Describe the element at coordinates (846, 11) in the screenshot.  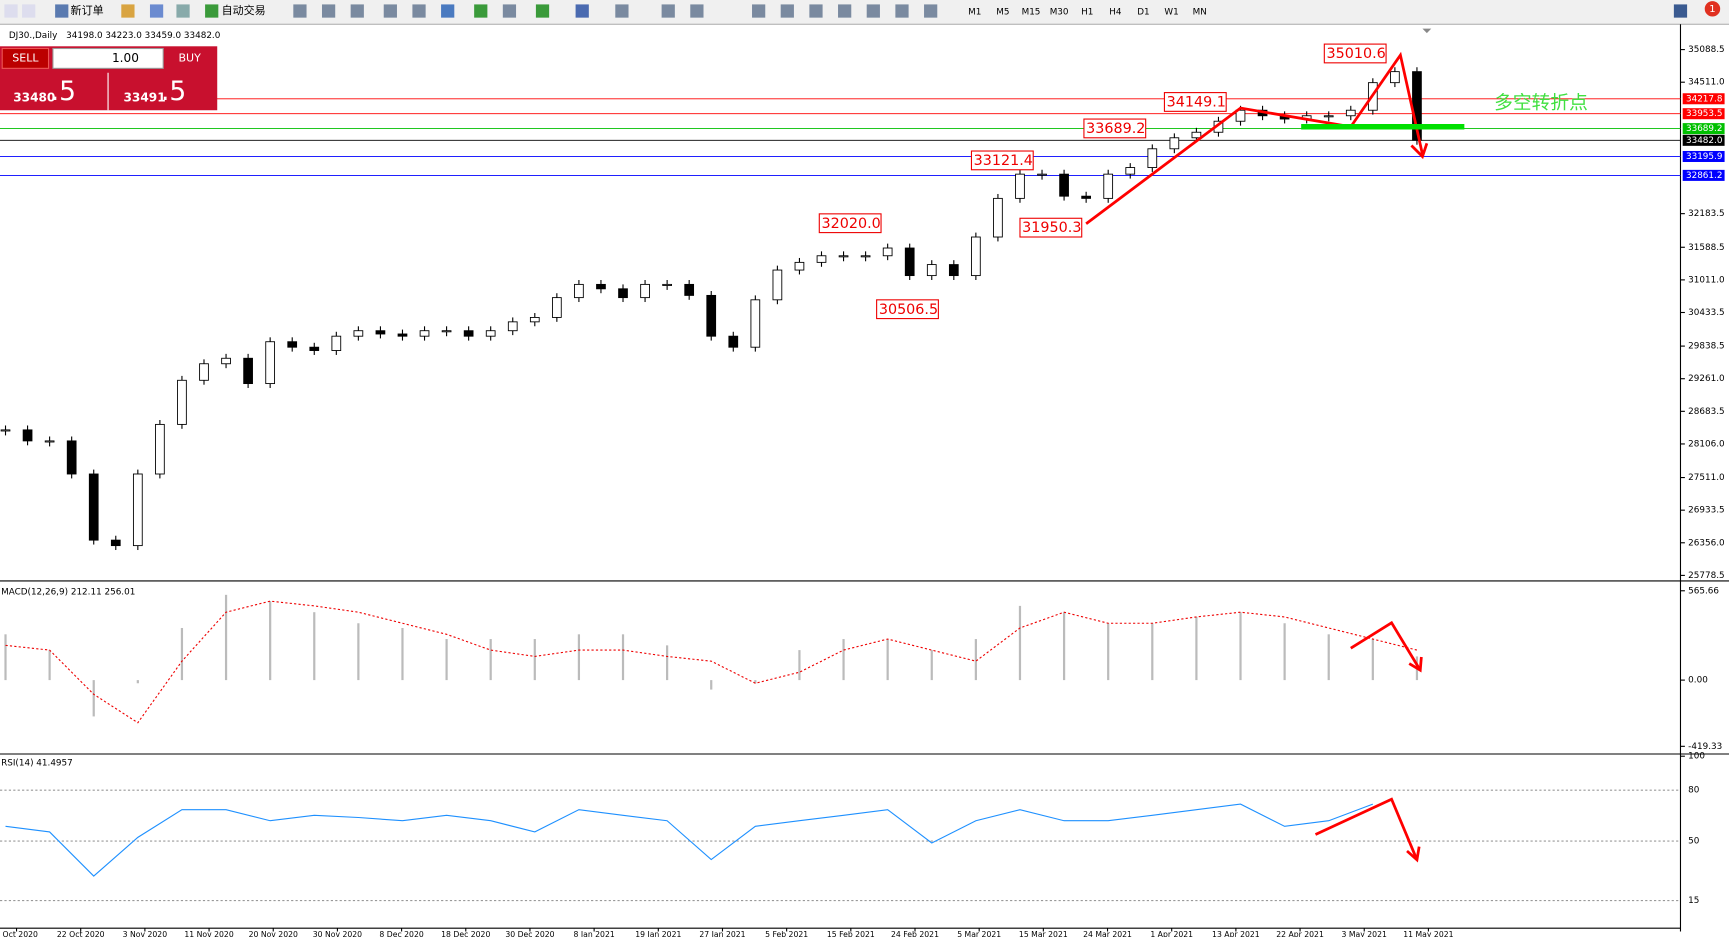
I see `toolbar-icons` at that location.